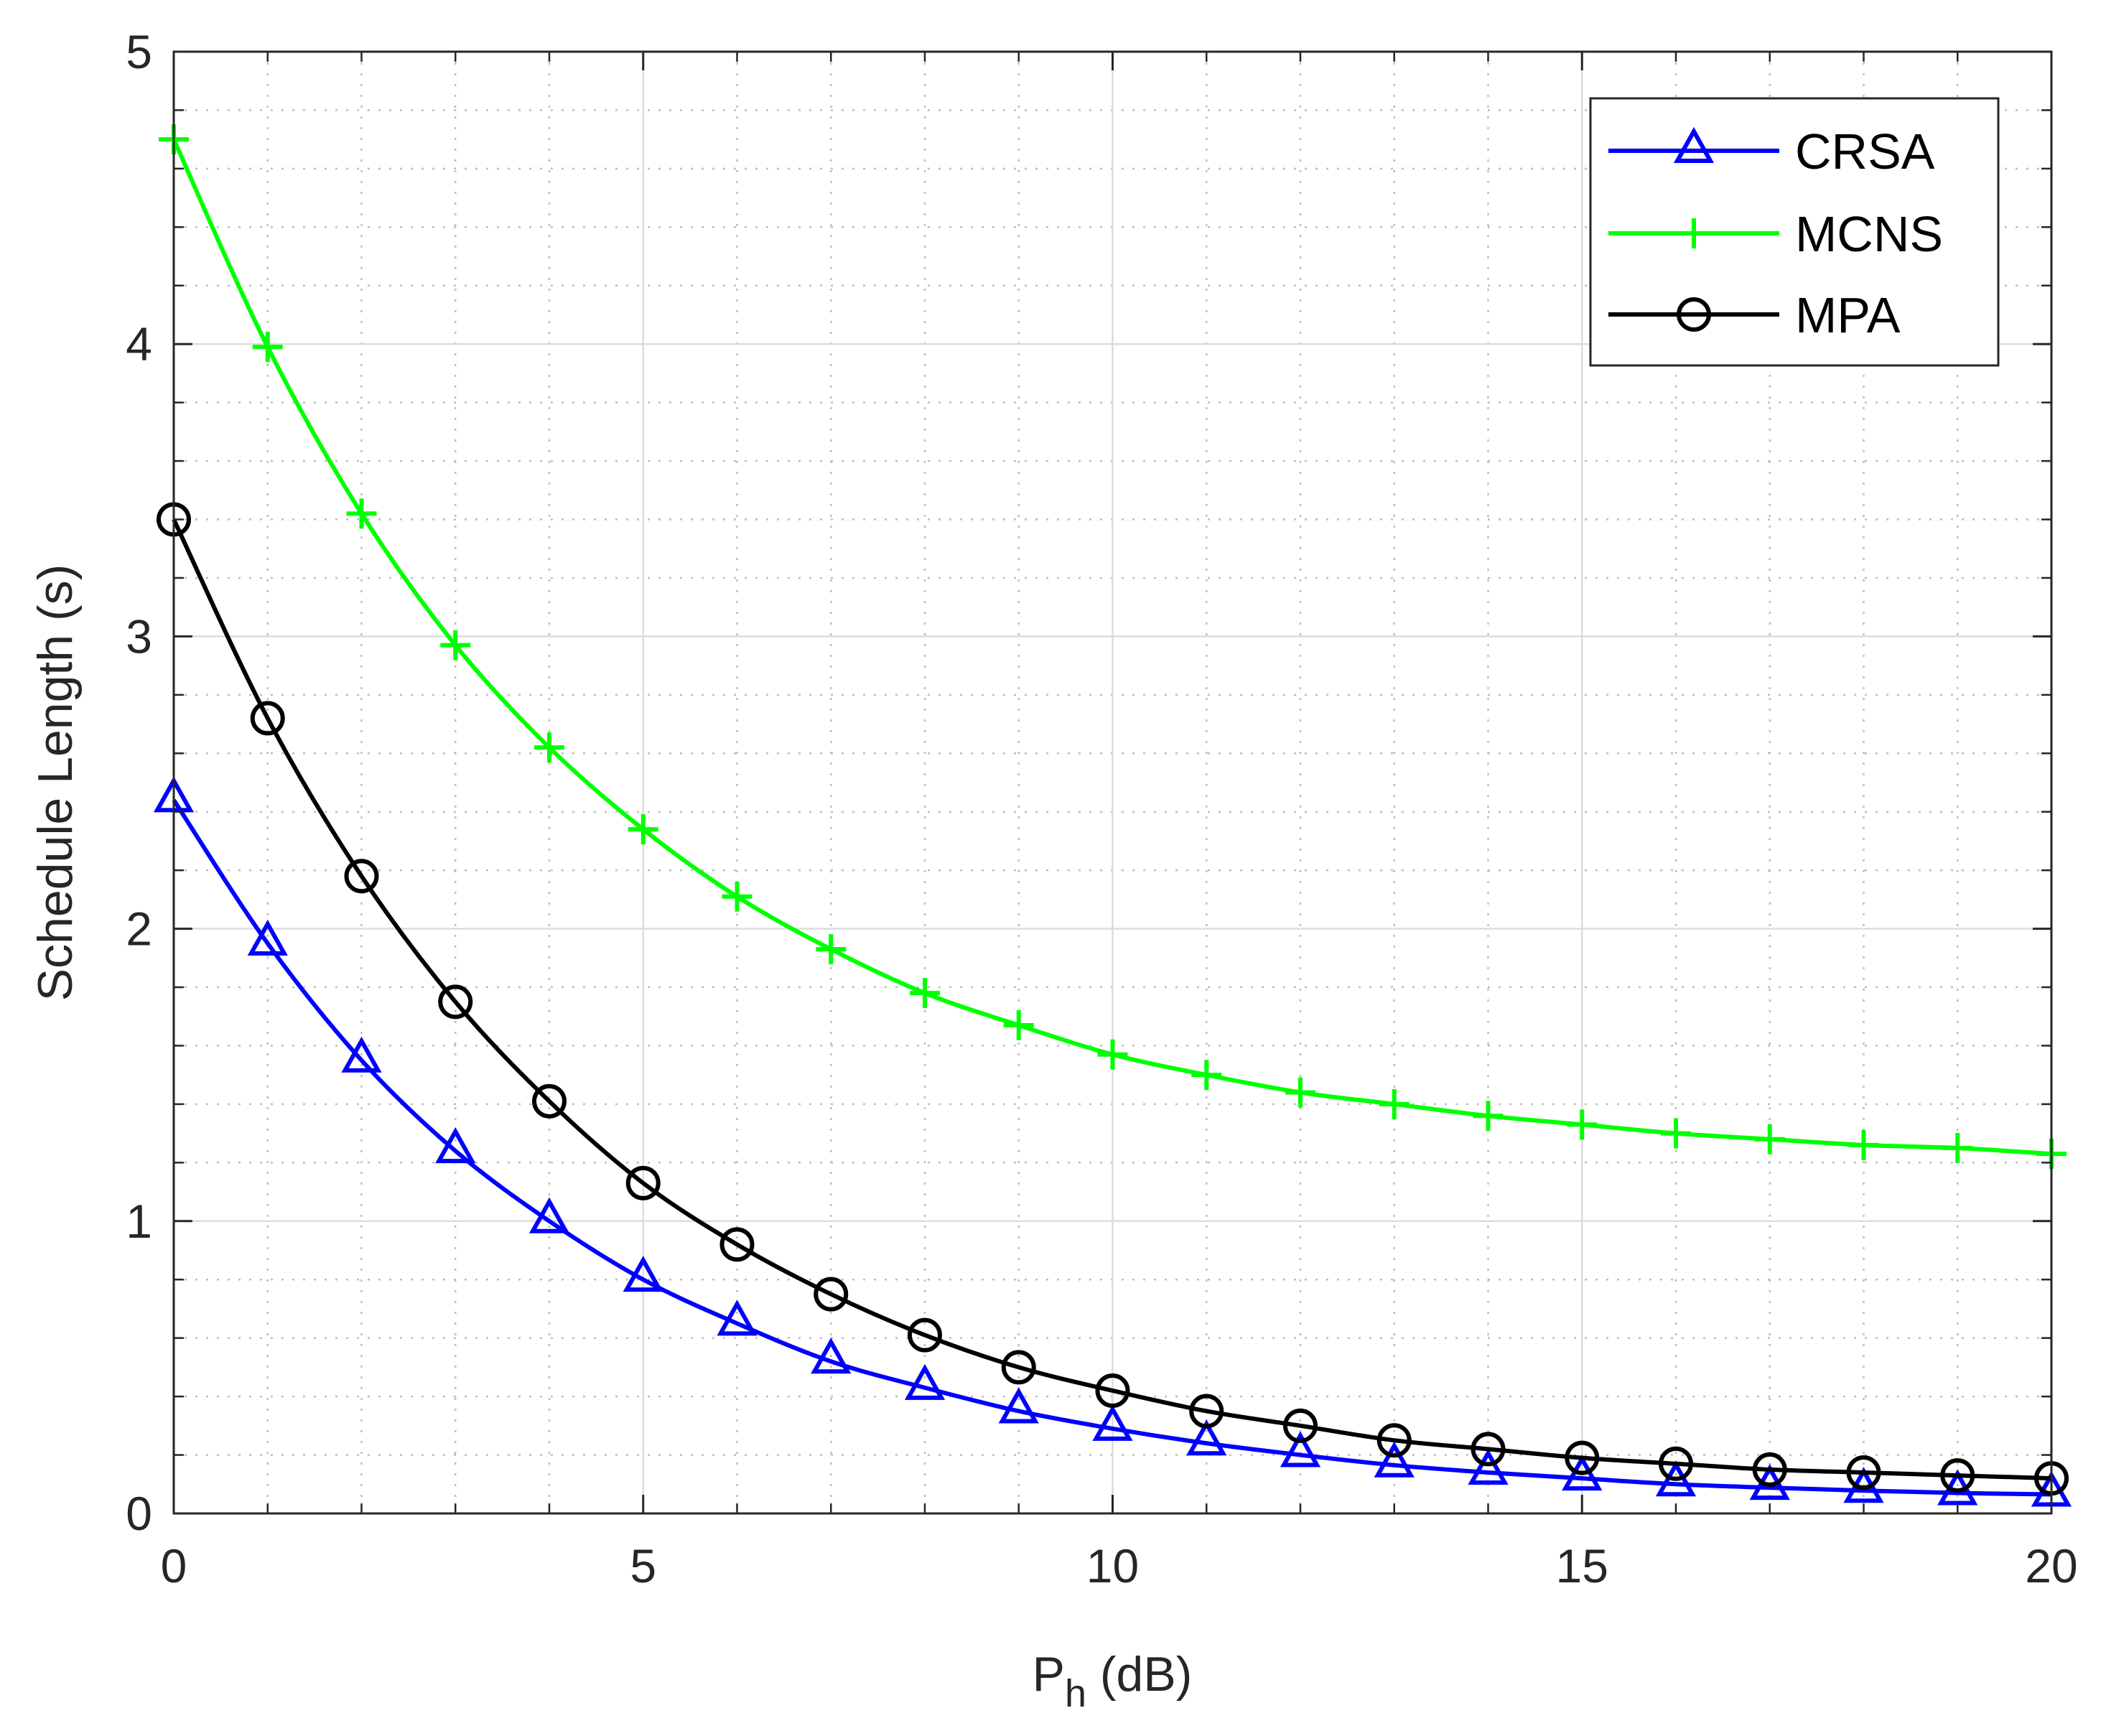 This screenshot has height=1736, width=2106. What do you see at coordinates (1694, 144) in the screenshot?
I see `legend-marker-crsa` at bounding box center [1694, 144].